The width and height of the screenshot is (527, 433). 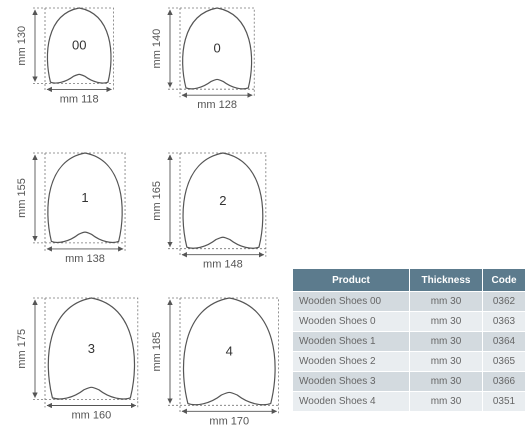 I want to click on size-label: 0, so click(x=217, y=48).